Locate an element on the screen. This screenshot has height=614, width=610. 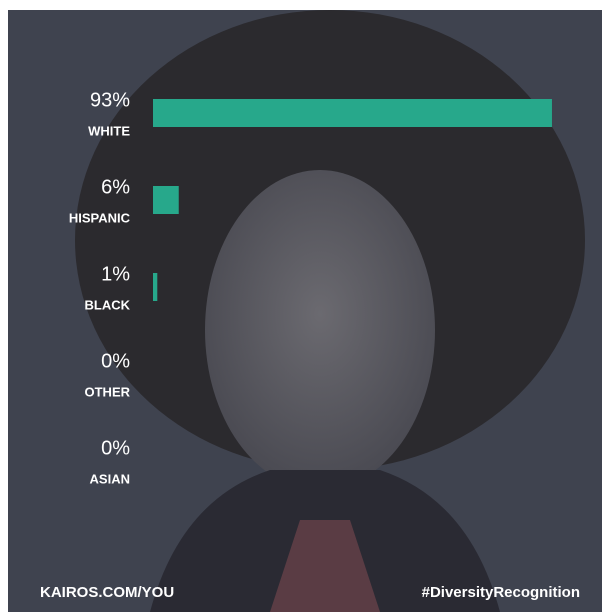
photo-top is located at coordinates (325, 566).